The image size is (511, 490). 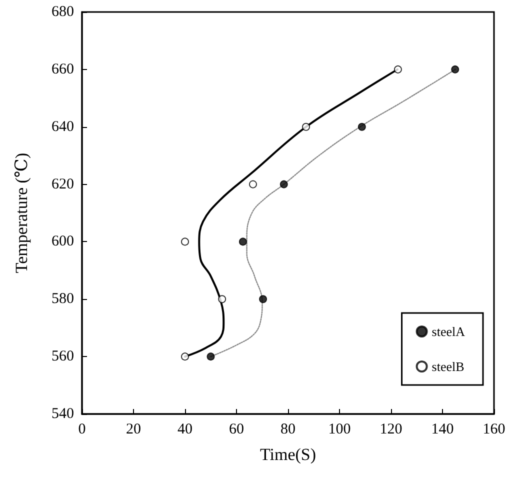 What do you see at coordinates (21, 213) in the screenshot?
I see `y-axis-title: Temperature (℃)` at bounding box center [21, 213].